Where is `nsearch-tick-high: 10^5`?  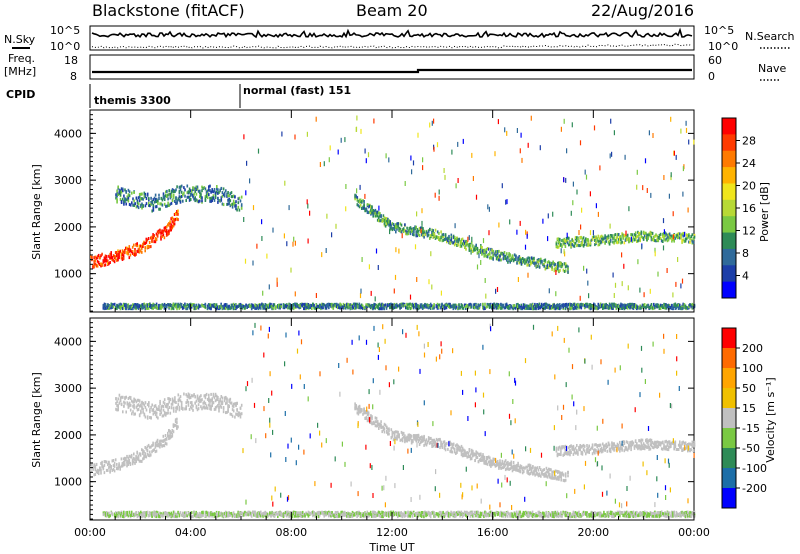 nsearch-tick-high: 10^5 is located at coordinates (719, 30).